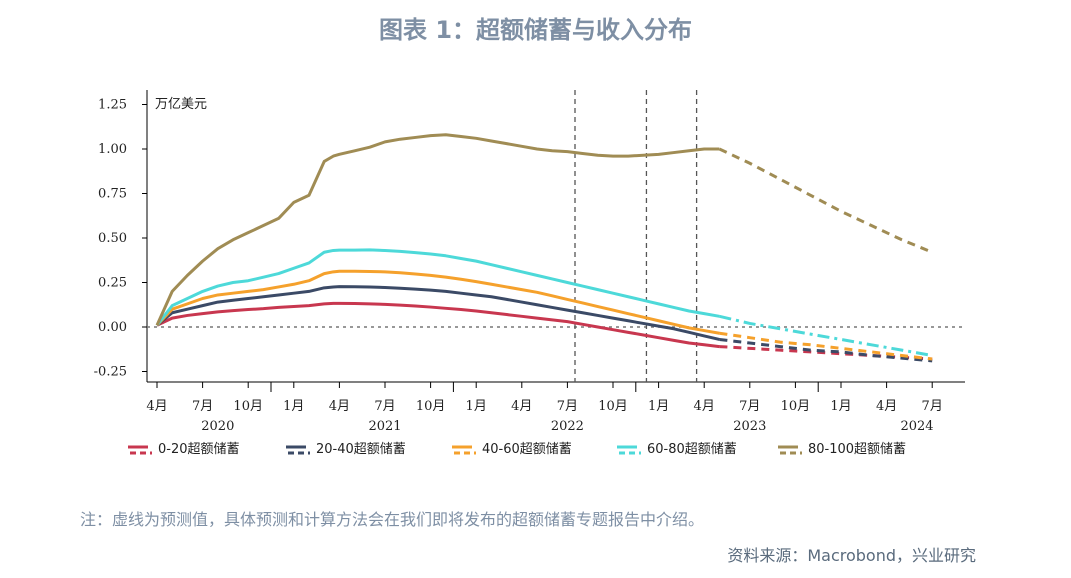 The image size is (1071, 578). Describe the element at coordinates (392, 519) in the screenshot. I see `footnote: 注：虚线为预测值，具体预测和计算方法会在我们即将发布的超额储蓄专题报告中介绍。` at that location.